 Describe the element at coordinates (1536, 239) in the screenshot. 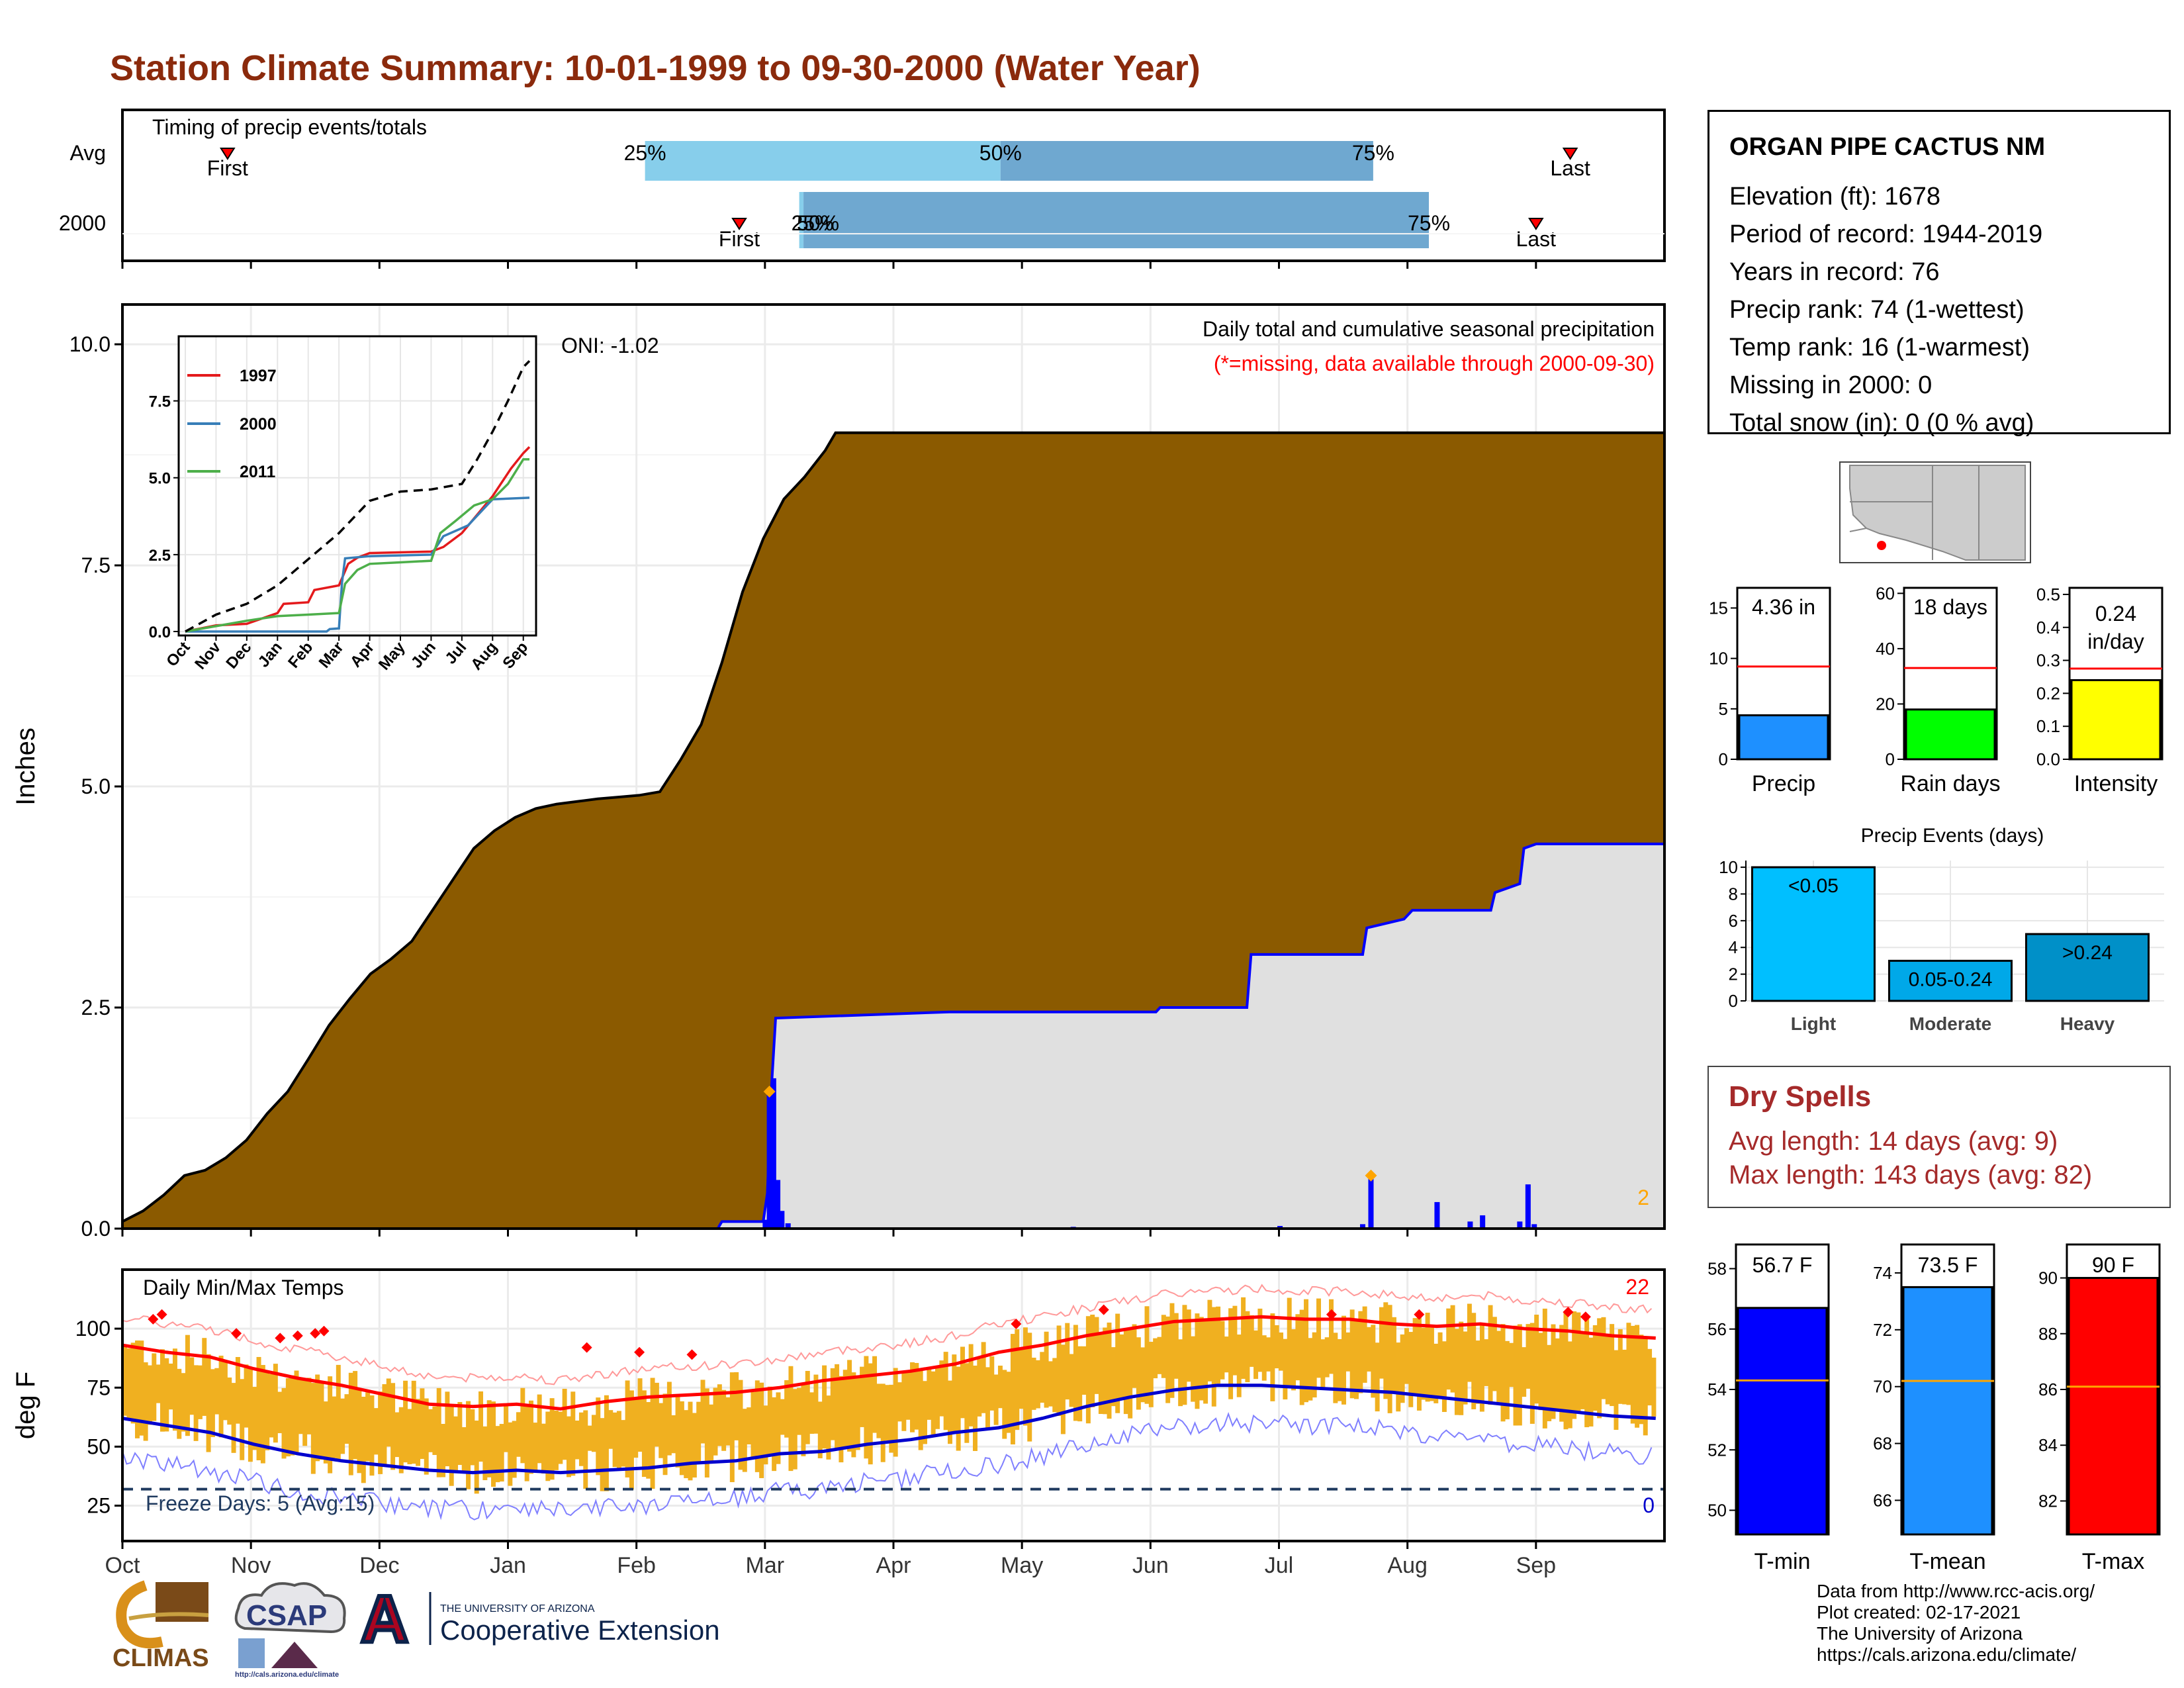

I see `timing-year-last-label: Last` at that location.